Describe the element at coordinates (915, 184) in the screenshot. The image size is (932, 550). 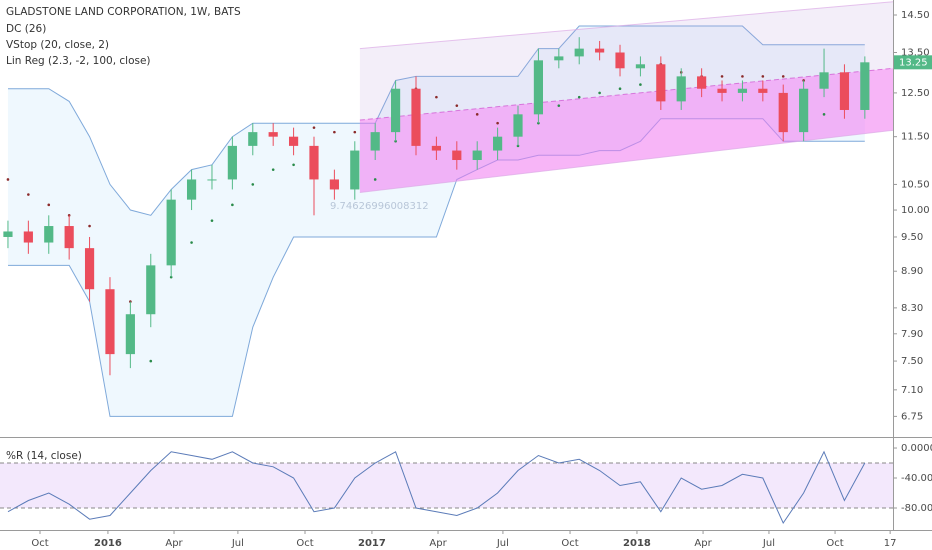
I see `y-tick-label: 10.50` at that location.